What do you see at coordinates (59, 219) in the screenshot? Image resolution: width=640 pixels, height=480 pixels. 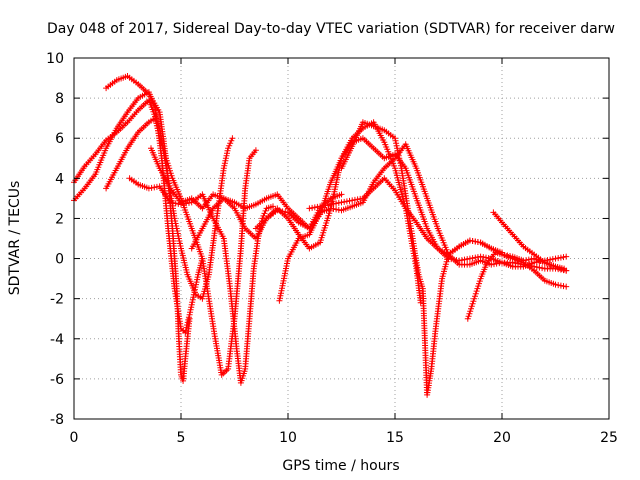 I see `y-tick-label: 2` at bounding box center [59, 219].